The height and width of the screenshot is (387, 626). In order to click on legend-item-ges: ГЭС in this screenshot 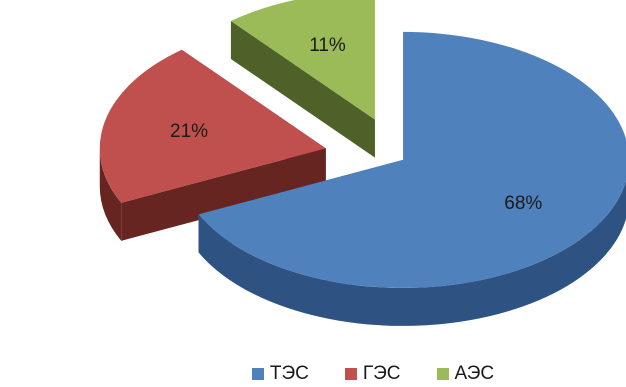, I will do `click(372, 374)`.